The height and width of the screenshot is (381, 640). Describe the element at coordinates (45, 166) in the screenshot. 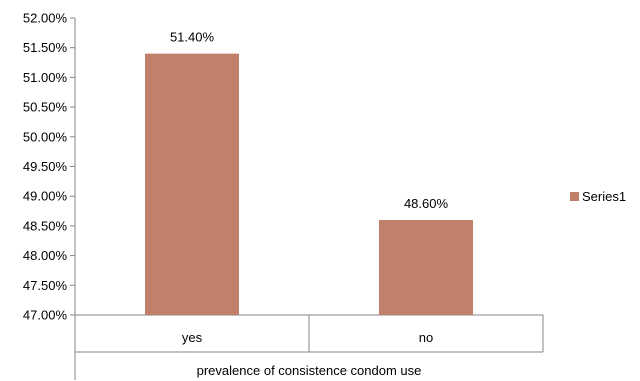

I see `y-tick-label: 49.50%` at that location.